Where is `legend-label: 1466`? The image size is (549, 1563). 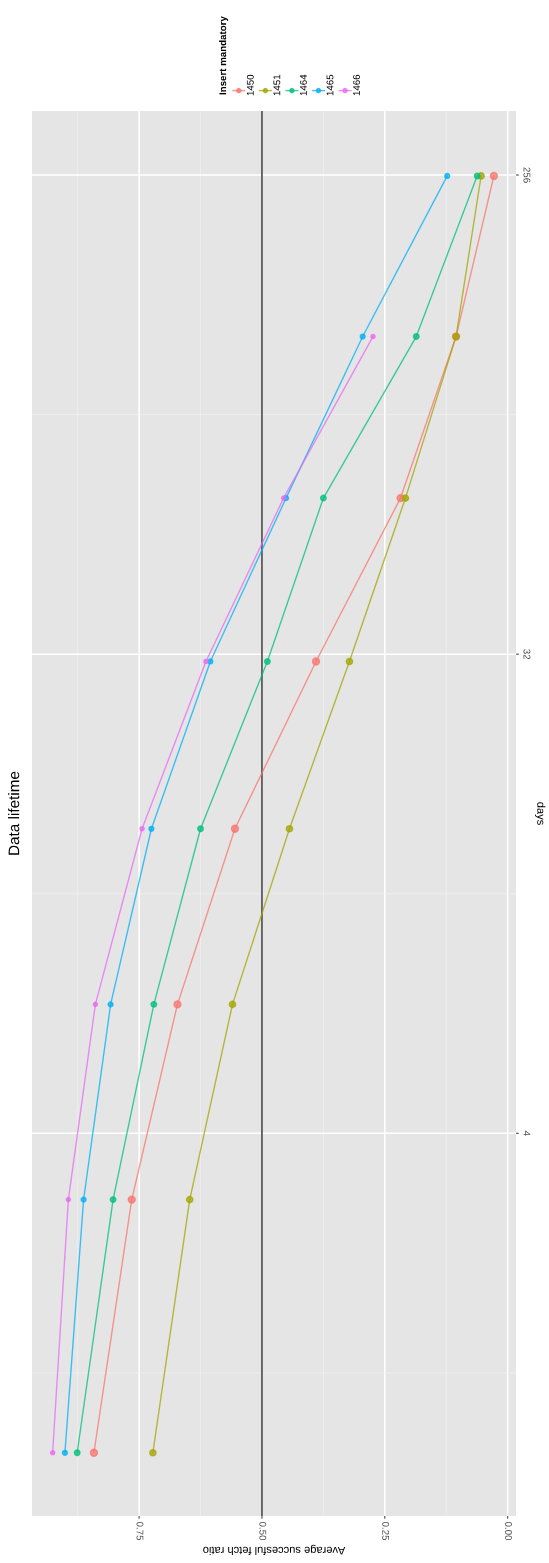 legend-label: 1466 is located at coordinates (356, 85).